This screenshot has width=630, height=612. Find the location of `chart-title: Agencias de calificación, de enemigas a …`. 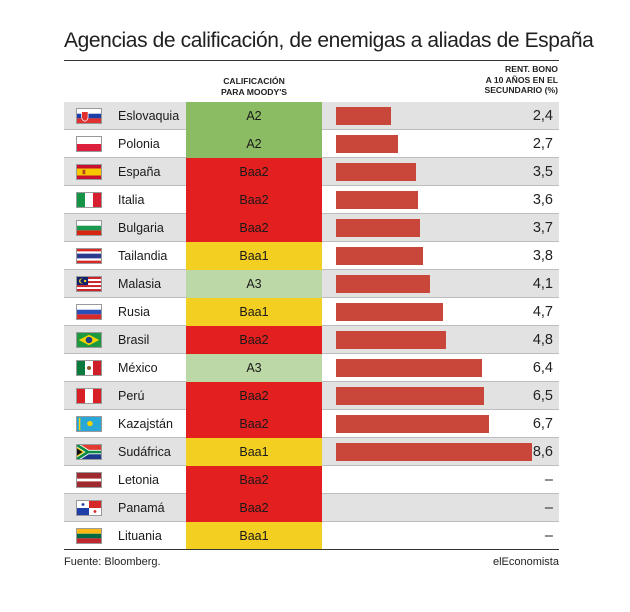

chart-title: Agencias de calificación, de enemigas a … is located at coordinates (329, 40).